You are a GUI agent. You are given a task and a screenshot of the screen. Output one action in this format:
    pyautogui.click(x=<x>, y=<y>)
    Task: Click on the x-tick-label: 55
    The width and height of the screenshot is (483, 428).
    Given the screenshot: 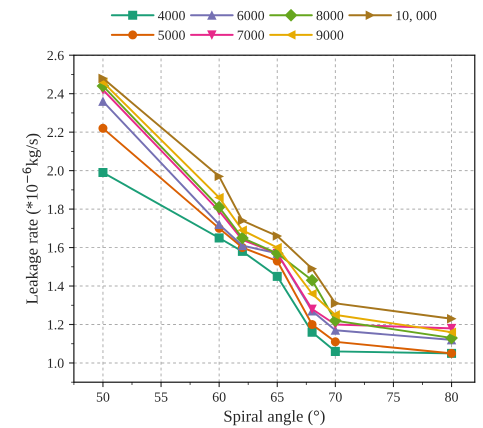 What is the action you would take?
    pyautogui.click(x=161, y=397)
    